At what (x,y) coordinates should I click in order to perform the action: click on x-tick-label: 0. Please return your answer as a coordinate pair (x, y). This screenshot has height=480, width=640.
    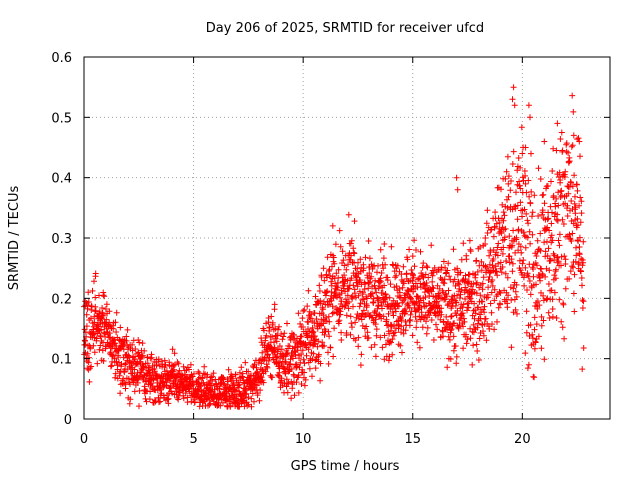
    Looking at the image, I should click on (84, 439).